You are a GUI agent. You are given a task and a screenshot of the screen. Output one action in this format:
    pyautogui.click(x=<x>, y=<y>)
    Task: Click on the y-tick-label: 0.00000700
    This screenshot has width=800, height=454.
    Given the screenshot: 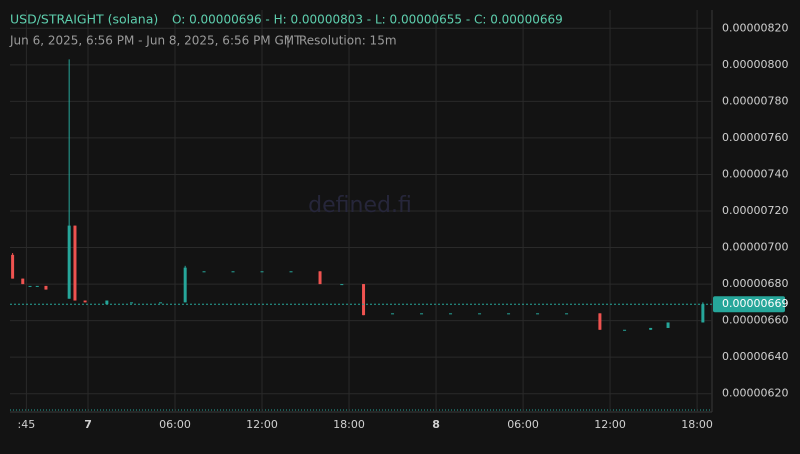 What is the action you would take?
    pyautogui.click(x=755, y=247)
    